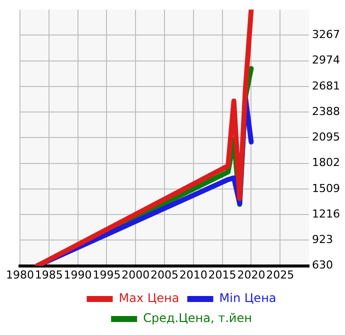 The image size is (345, 335). I want to click on y-tick-label: 2681, so click(326, 85).